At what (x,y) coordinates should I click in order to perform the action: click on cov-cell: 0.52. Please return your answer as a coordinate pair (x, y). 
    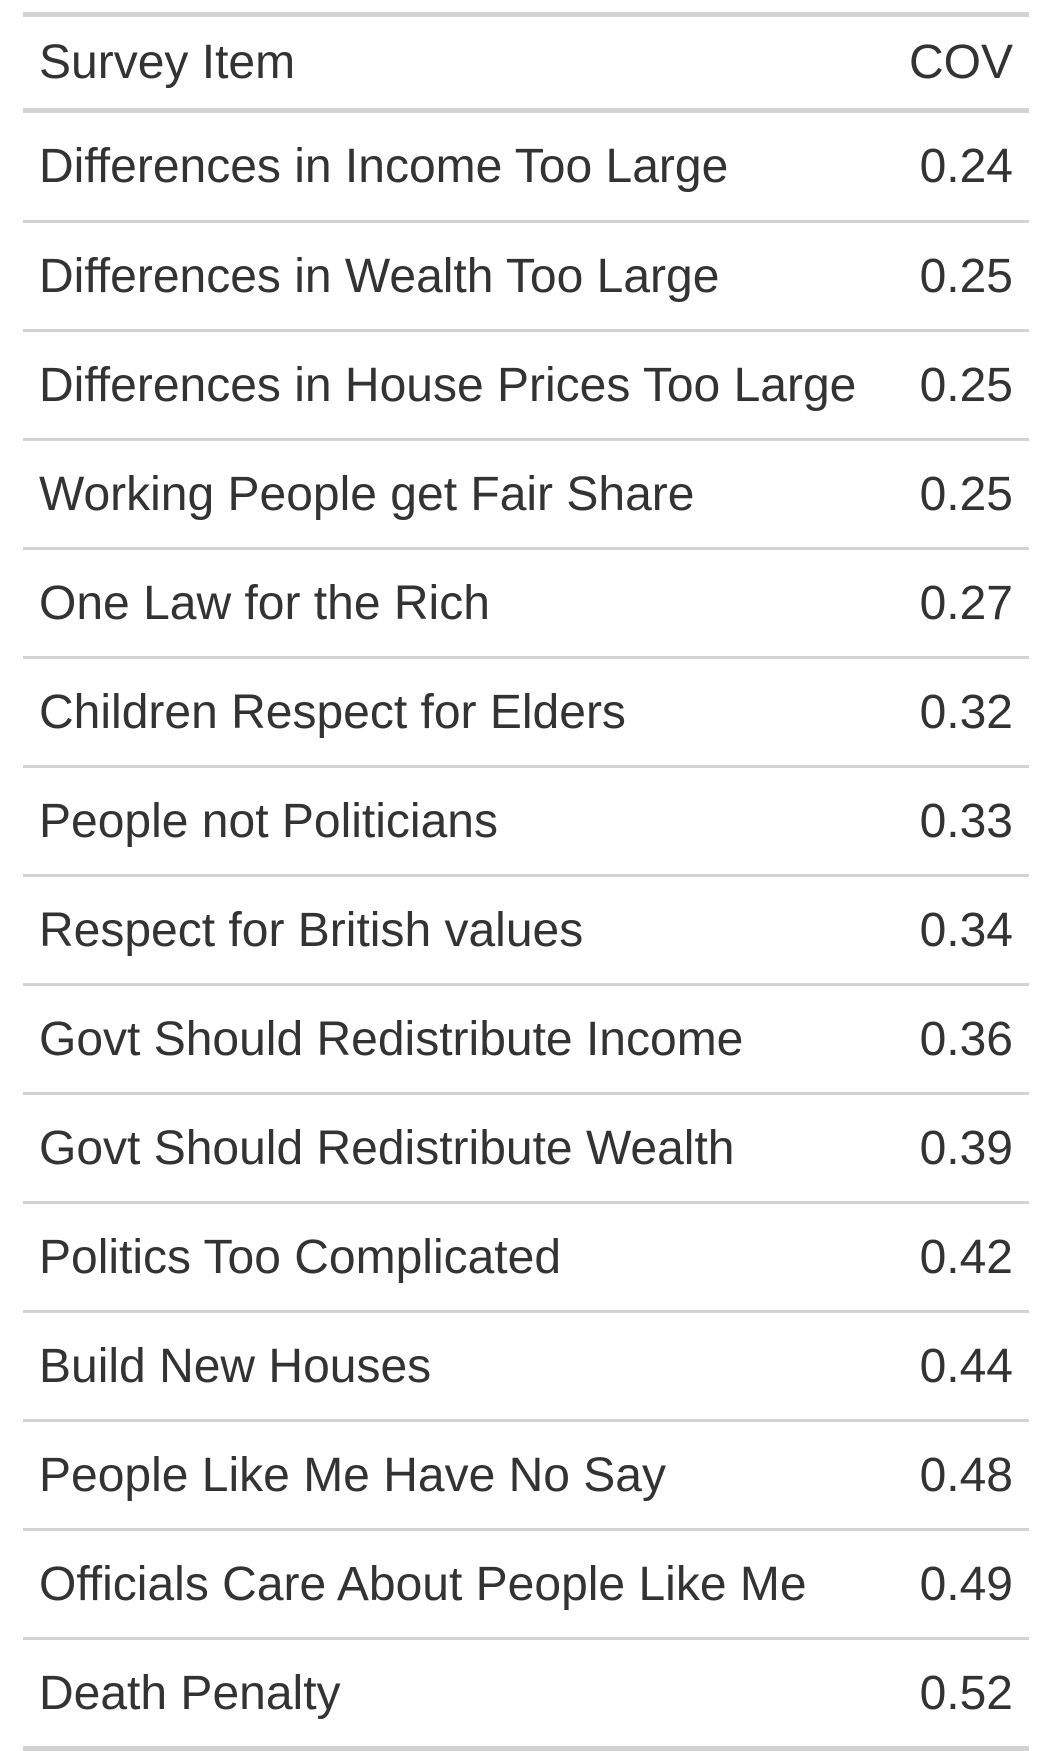
    Looking at the image, I should click on (959, 1693).